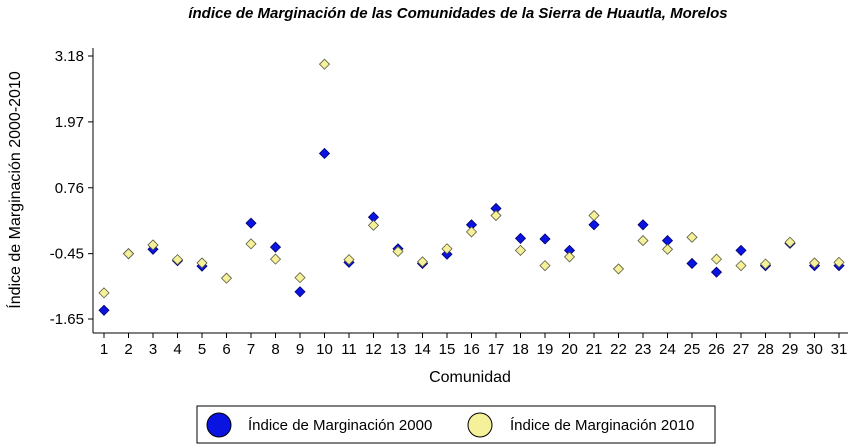 The image size is (850, 448). Describe the element at coordinates (349, 349) in the screenshot. I see `x-tick-label: 11` at that location.